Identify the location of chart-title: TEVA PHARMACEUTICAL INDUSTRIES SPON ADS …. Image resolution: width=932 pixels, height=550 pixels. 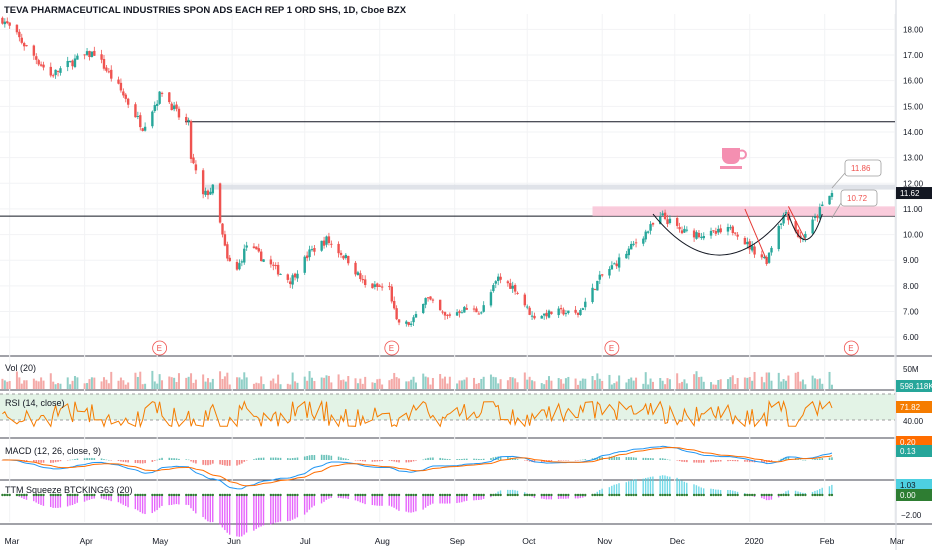
(205, 10).